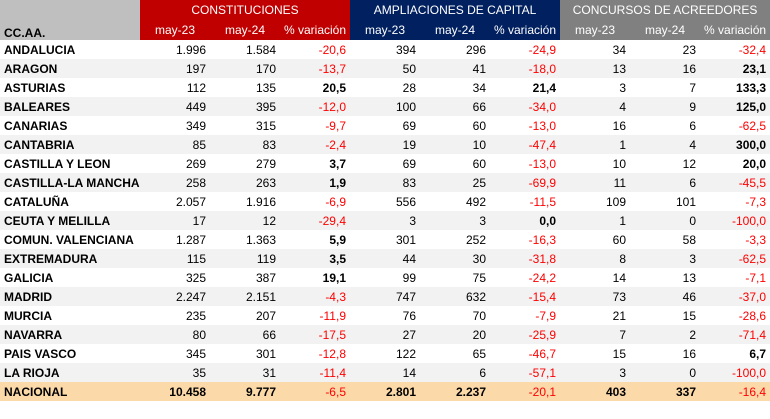 This screenshot has height=419, width=770. What do you see at coordinates (665, 334) in the screenshot?
I see `value-cell: 2` at bounding box center [665, 334].